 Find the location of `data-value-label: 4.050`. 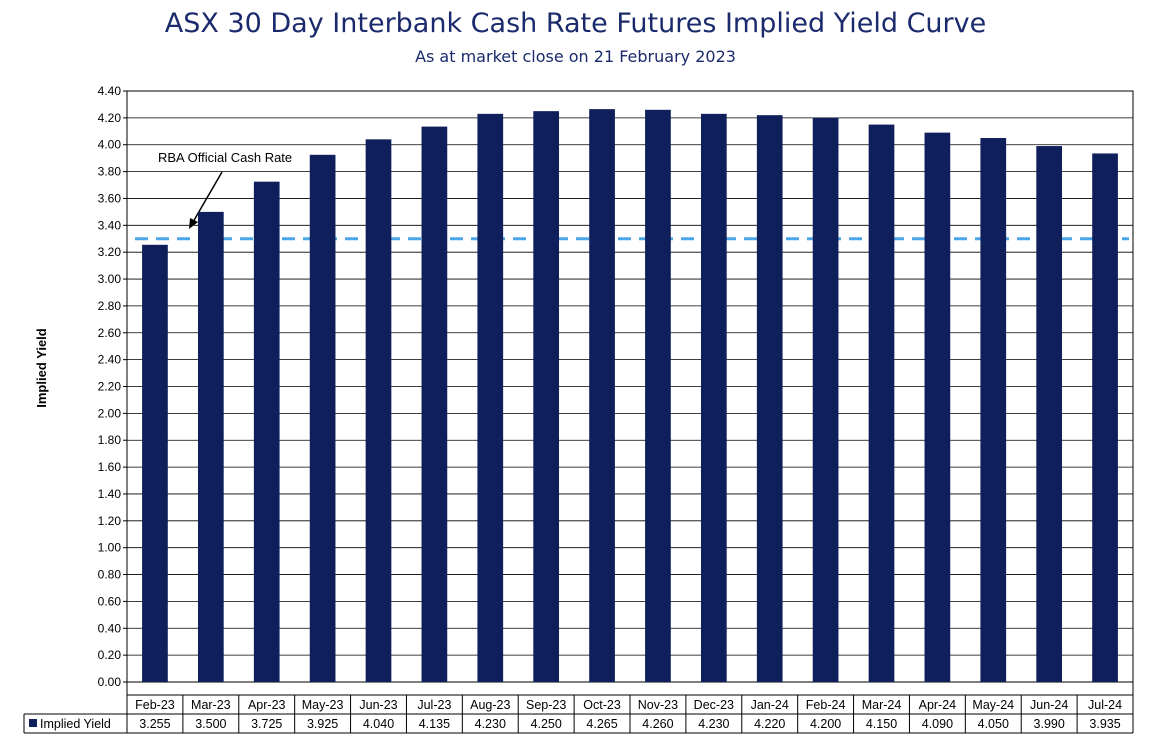

data-value-label: 4.050 is located at coordinates (993, 724).